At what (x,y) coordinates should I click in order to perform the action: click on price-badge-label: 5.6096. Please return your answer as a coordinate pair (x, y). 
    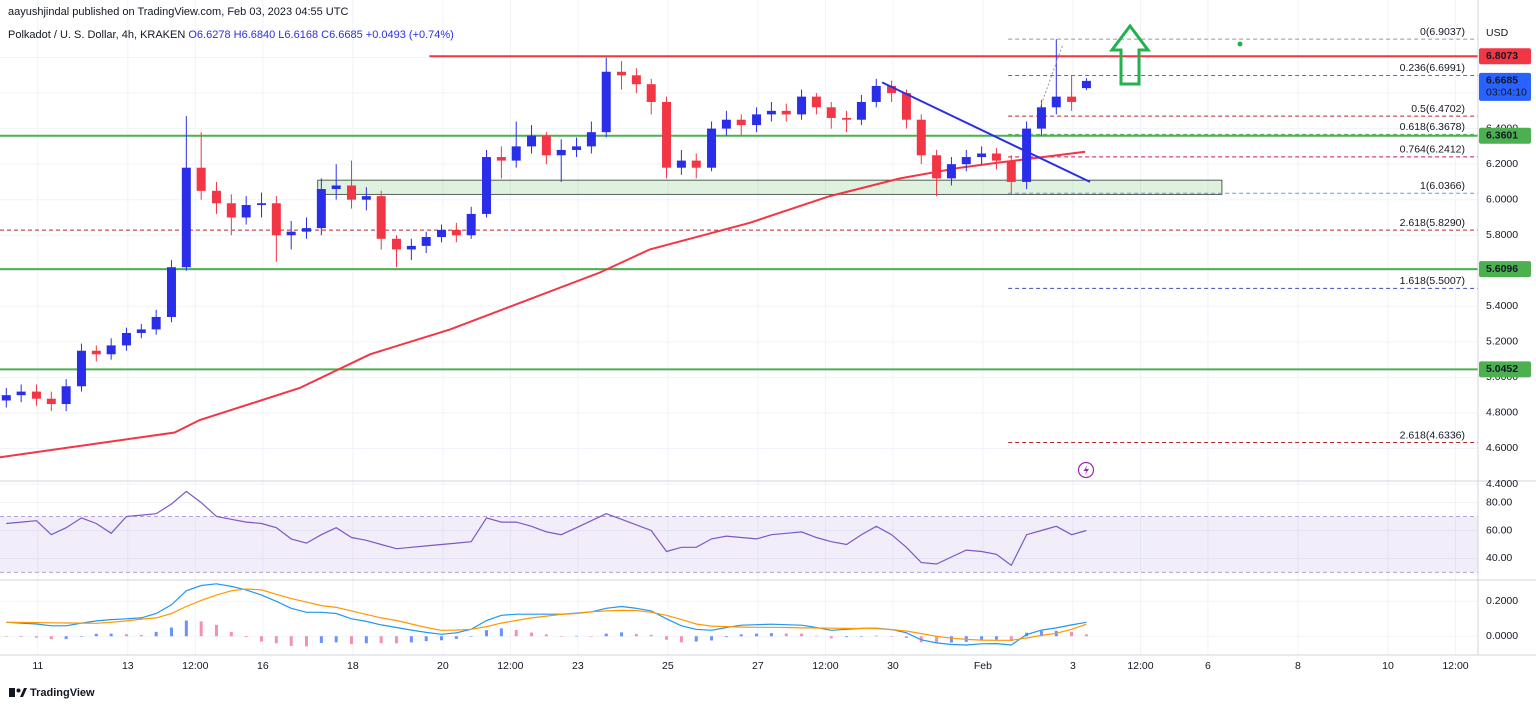
    Looking at the image, I should click on (1502, 269).